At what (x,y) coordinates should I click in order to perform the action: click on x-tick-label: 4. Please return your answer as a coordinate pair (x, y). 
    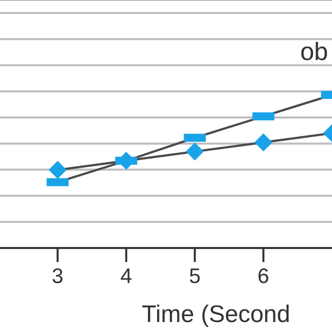
    Looking at the image, I should click on (126, 276).